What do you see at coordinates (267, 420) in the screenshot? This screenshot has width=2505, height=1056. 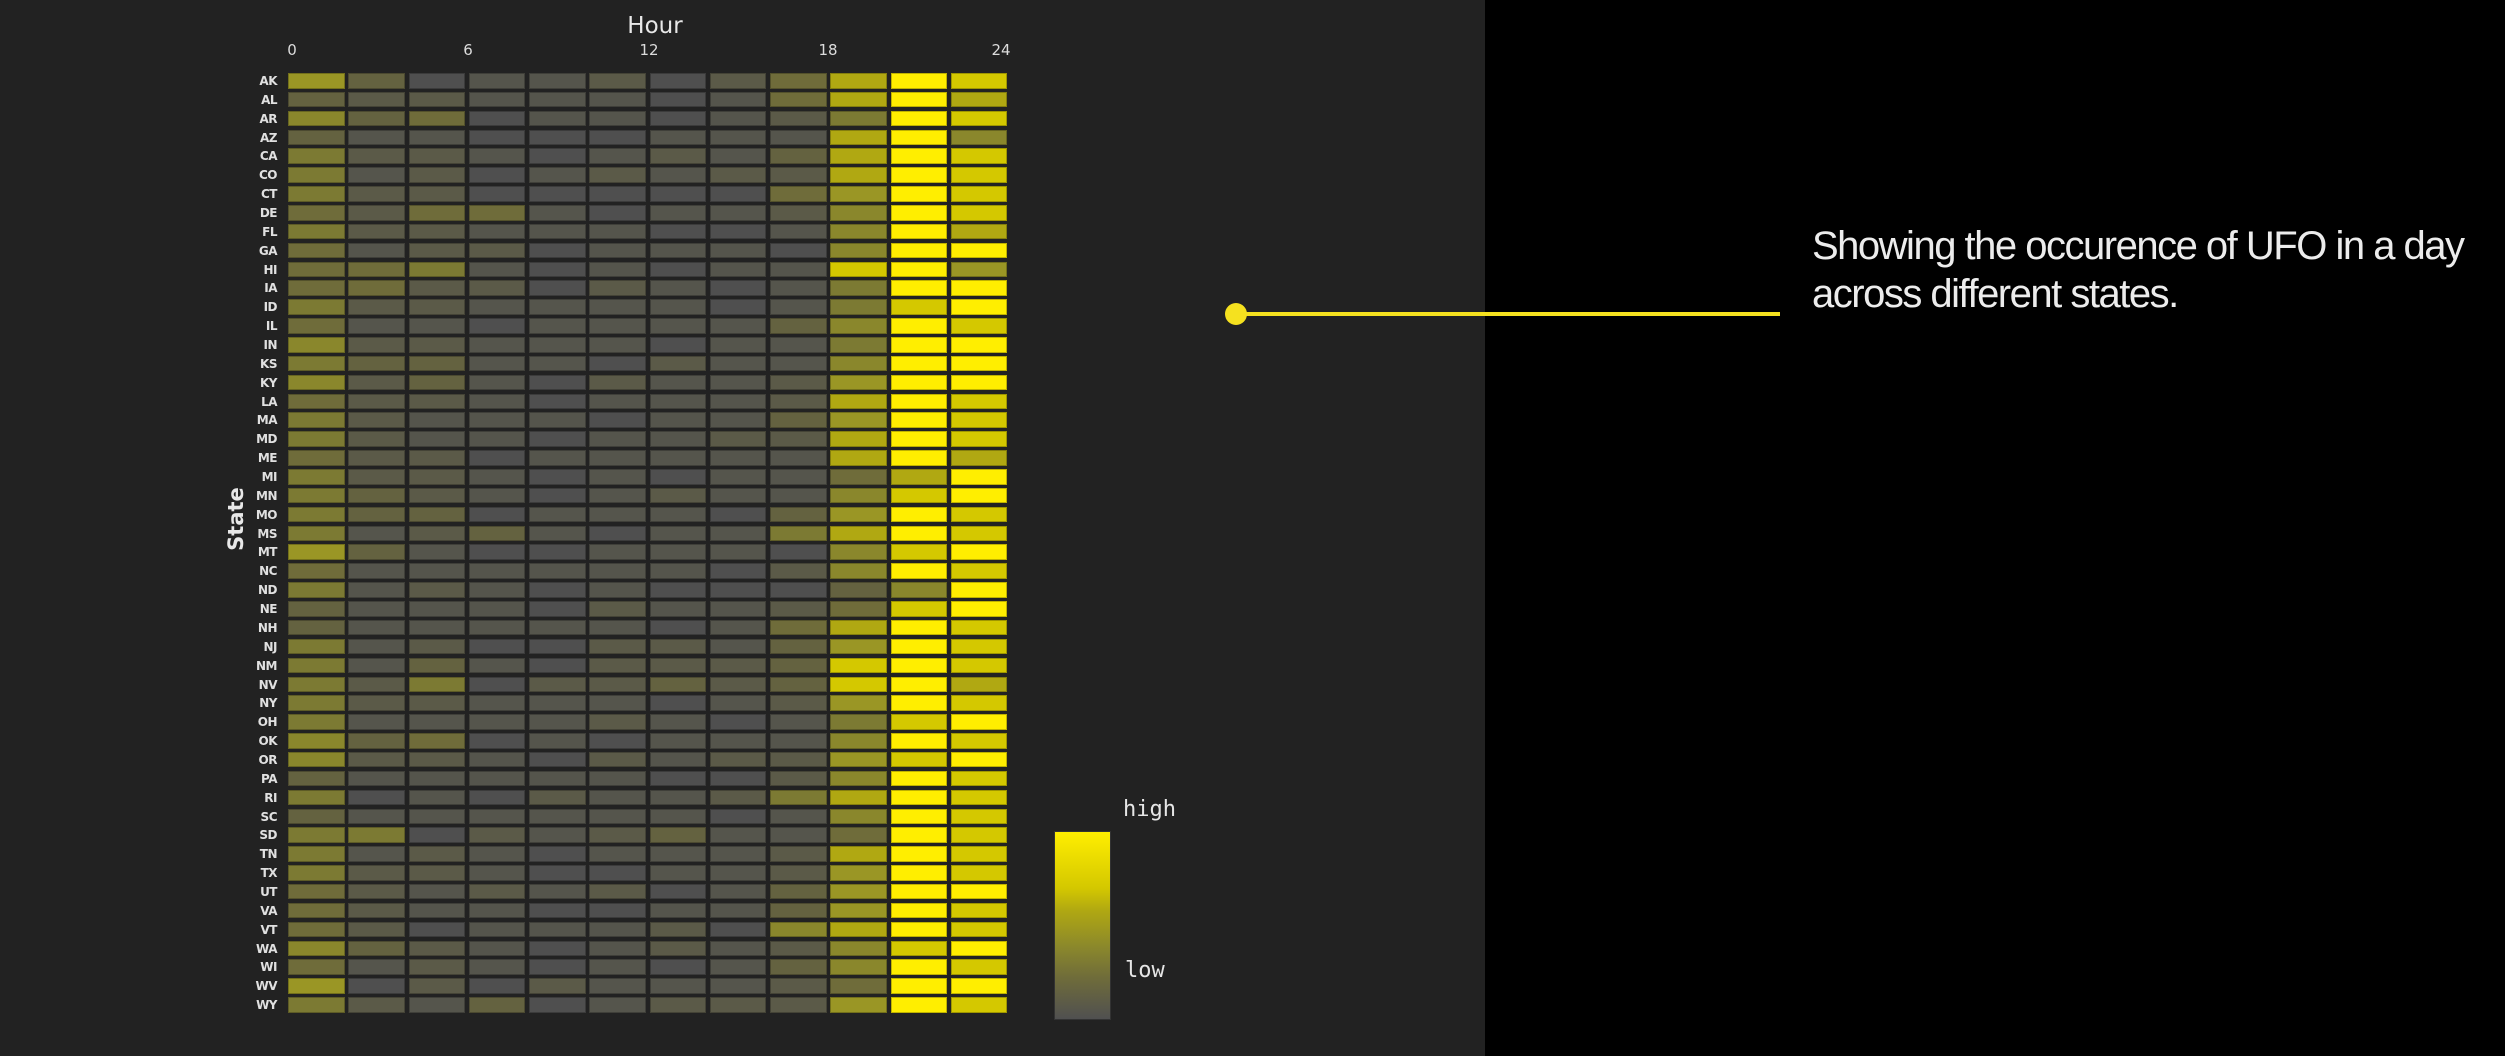 I see `y-tick-label: MA` at bounding box center [267, 420].